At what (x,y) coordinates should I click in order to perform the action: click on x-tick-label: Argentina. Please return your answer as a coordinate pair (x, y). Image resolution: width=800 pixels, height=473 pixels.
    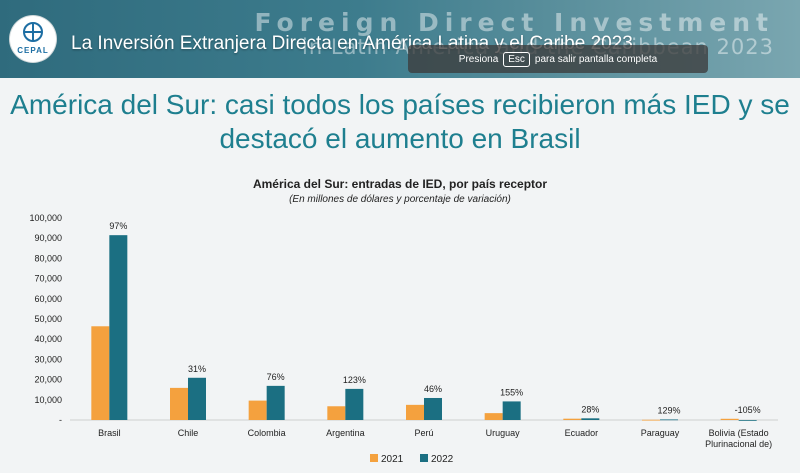
    Looking at the image, I should click on (345, 433).